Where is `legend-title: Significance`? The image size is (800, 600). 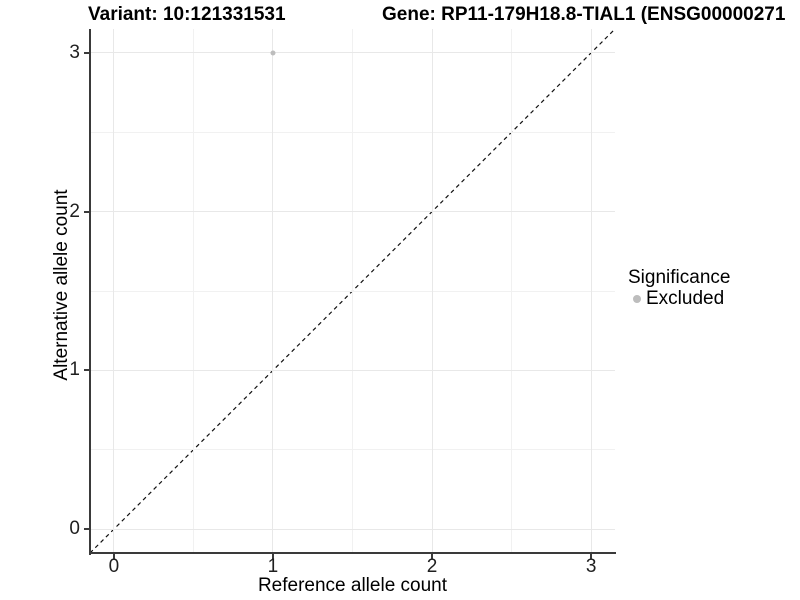
legend-title: Significance is located at coordinates (679, 277).